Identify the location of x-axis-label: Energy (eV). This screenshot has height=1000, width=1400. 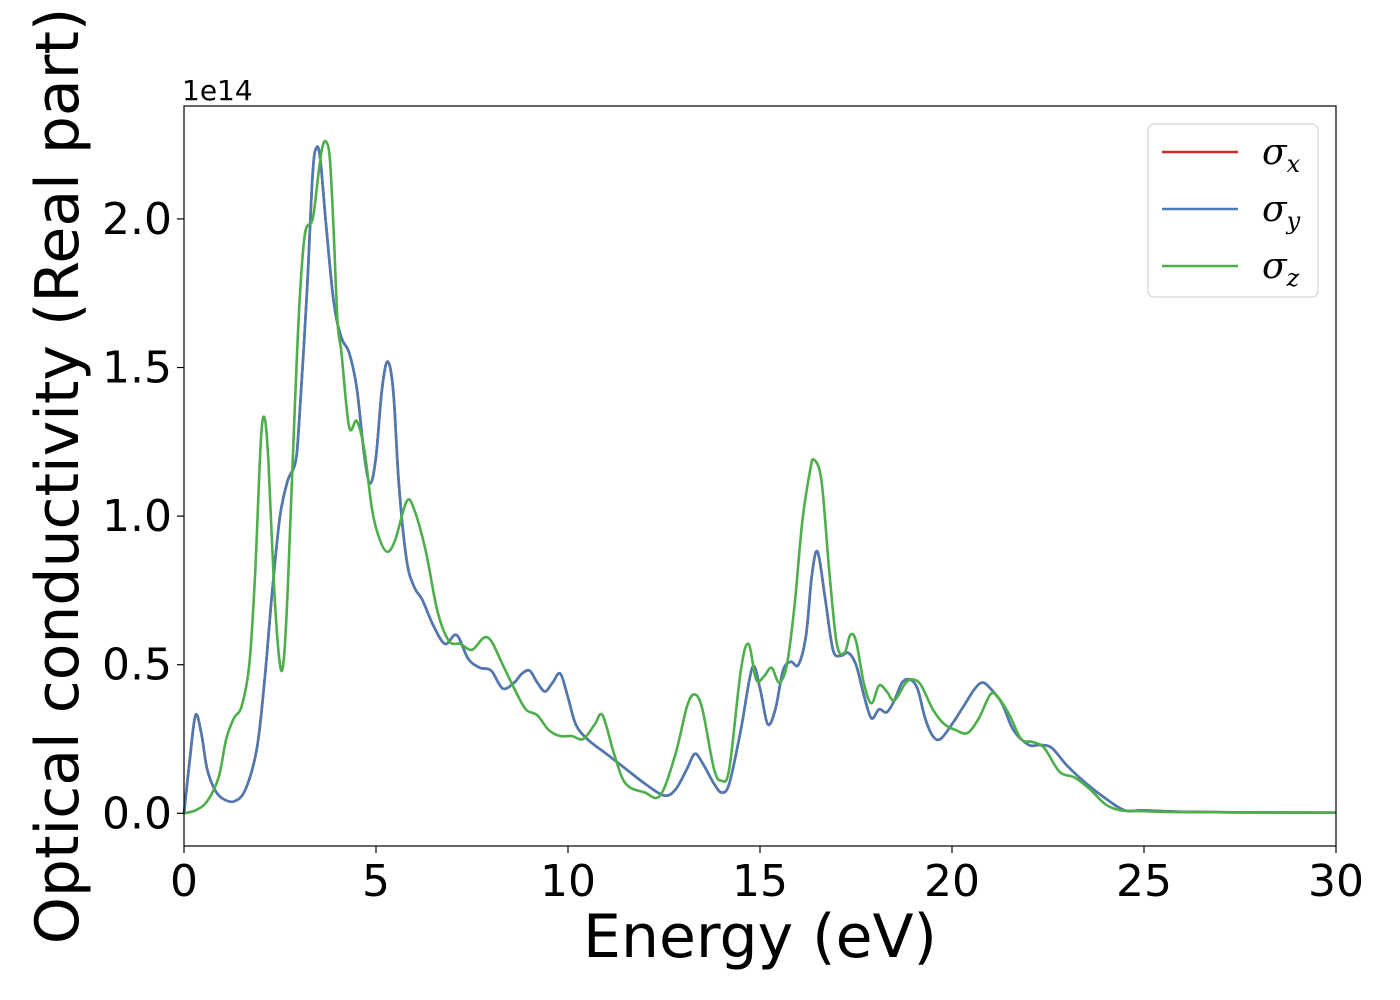
(760, 937).